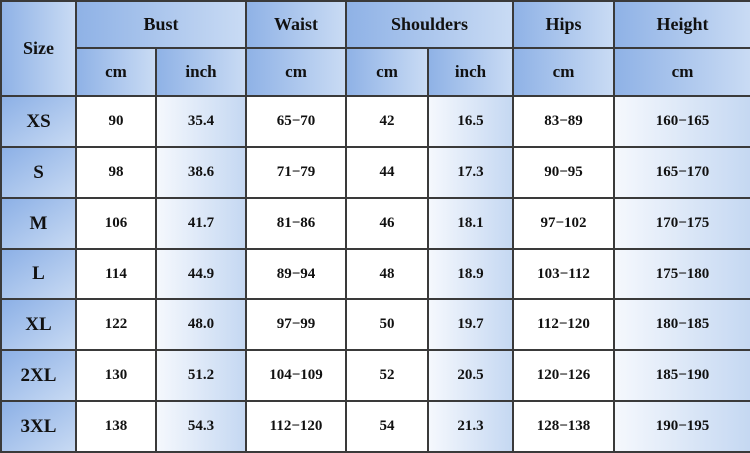 This screenshot has width=750, height=453. Describe the element at coordinates (38, 223) in the screenshot. I see `size-label: M` at that location.